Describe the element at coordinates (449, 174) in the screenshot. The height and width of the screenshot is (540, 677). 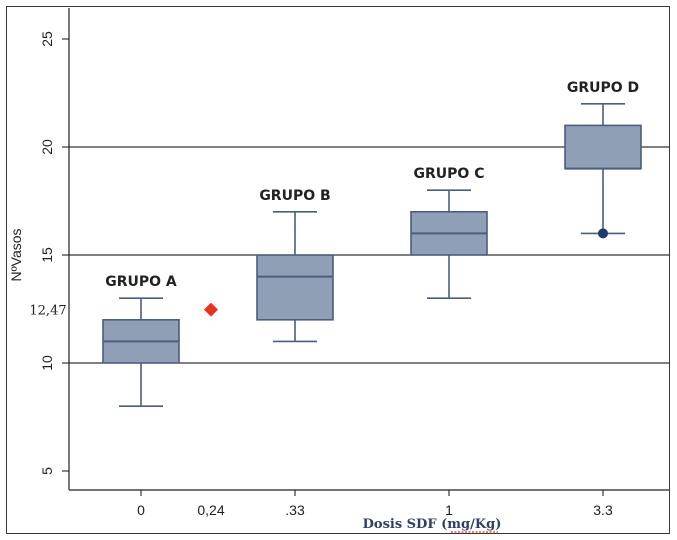
I see `group-label: GRUPO C` at that location.